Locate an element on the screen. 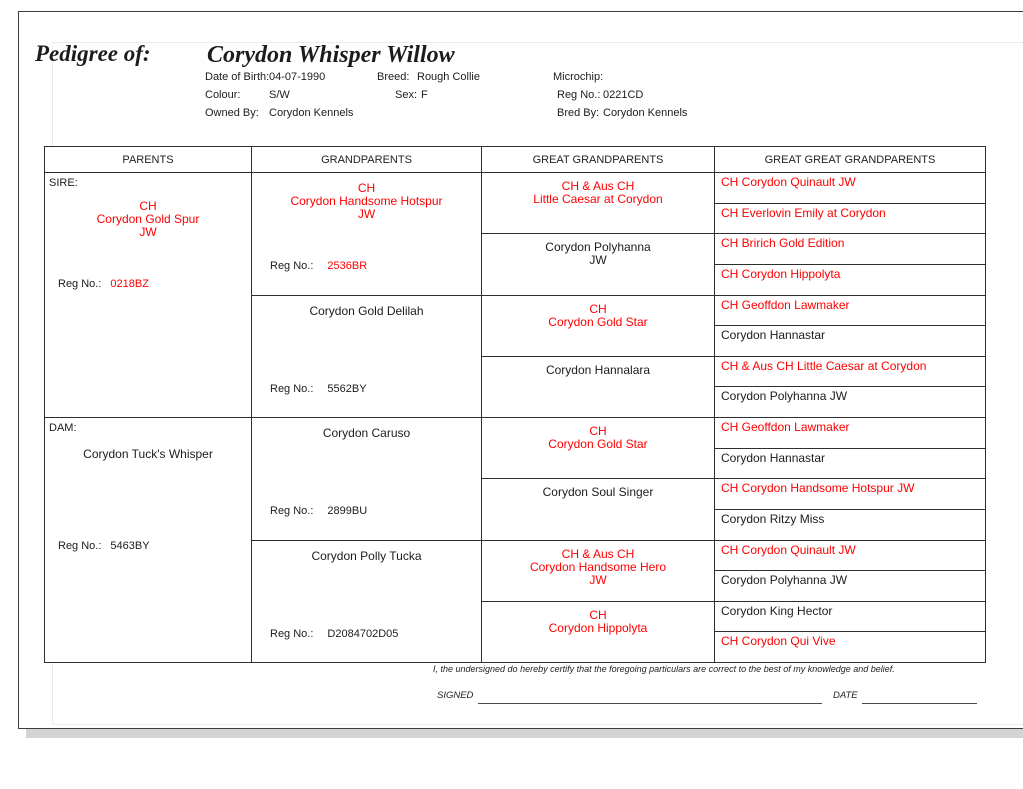 The height and width of the screenshot is (789, 1023). owned-by-value: Corydon Kennels is located at coordinates (311, 113).